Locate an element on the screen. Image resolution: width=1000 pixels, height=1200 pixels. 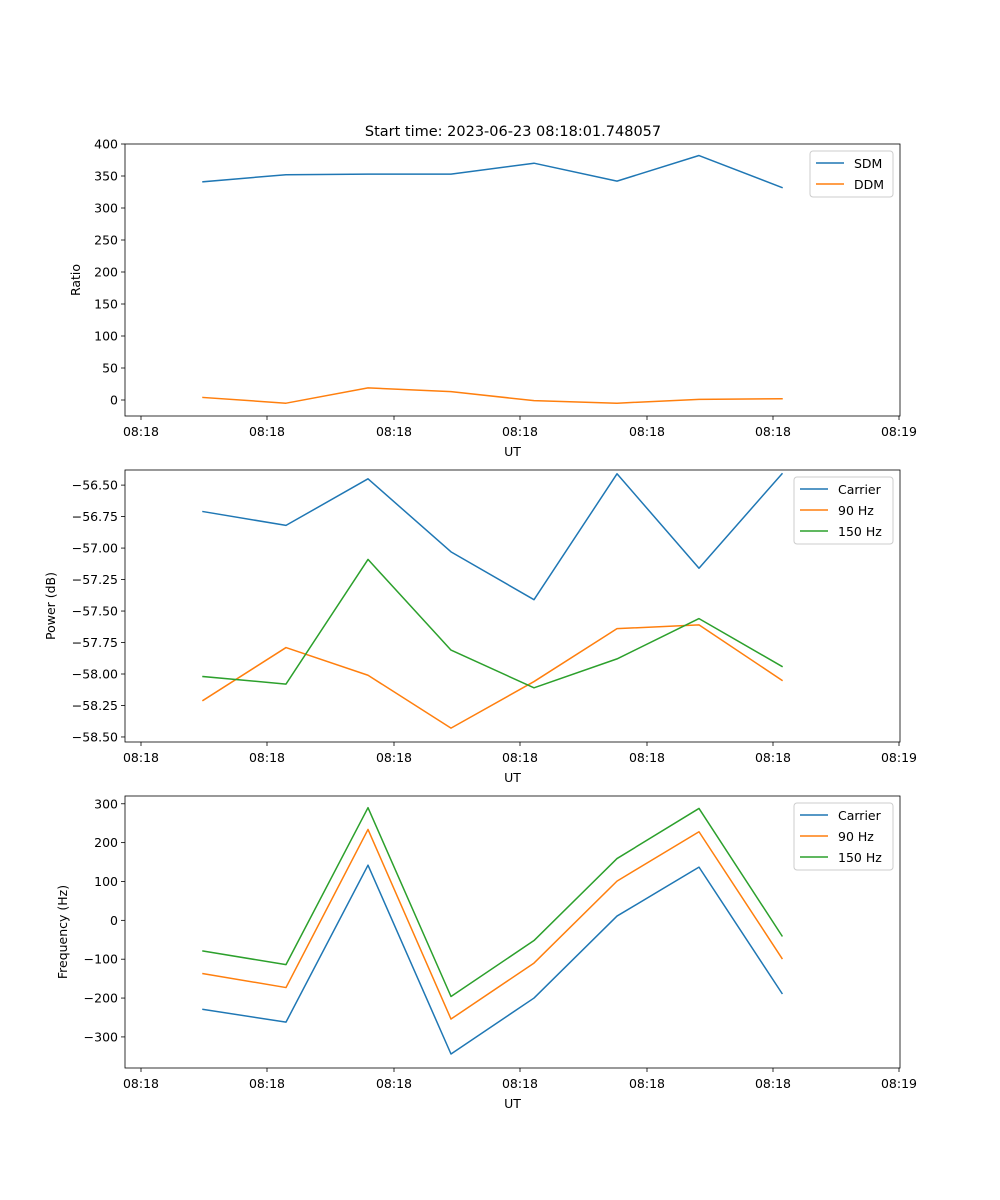
y-tick-label: 150 is located at coordinates (106, 304).